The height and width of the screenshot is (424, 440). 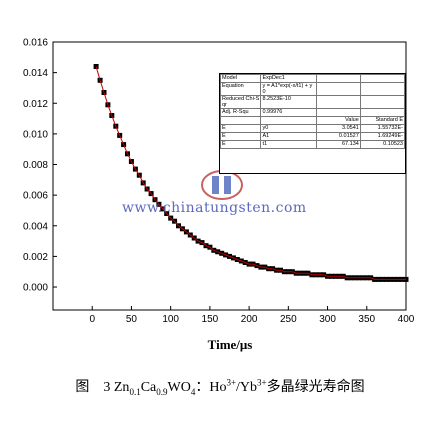 I want to click on y-tick-label: 0.008, so click(x=35, y=165).